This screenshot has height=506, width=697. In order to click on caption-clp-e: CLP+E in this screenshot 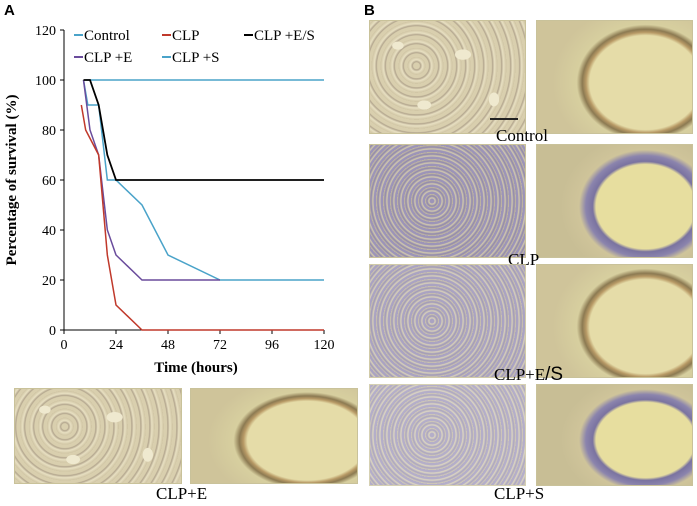, I will do `click(182, 493)`.